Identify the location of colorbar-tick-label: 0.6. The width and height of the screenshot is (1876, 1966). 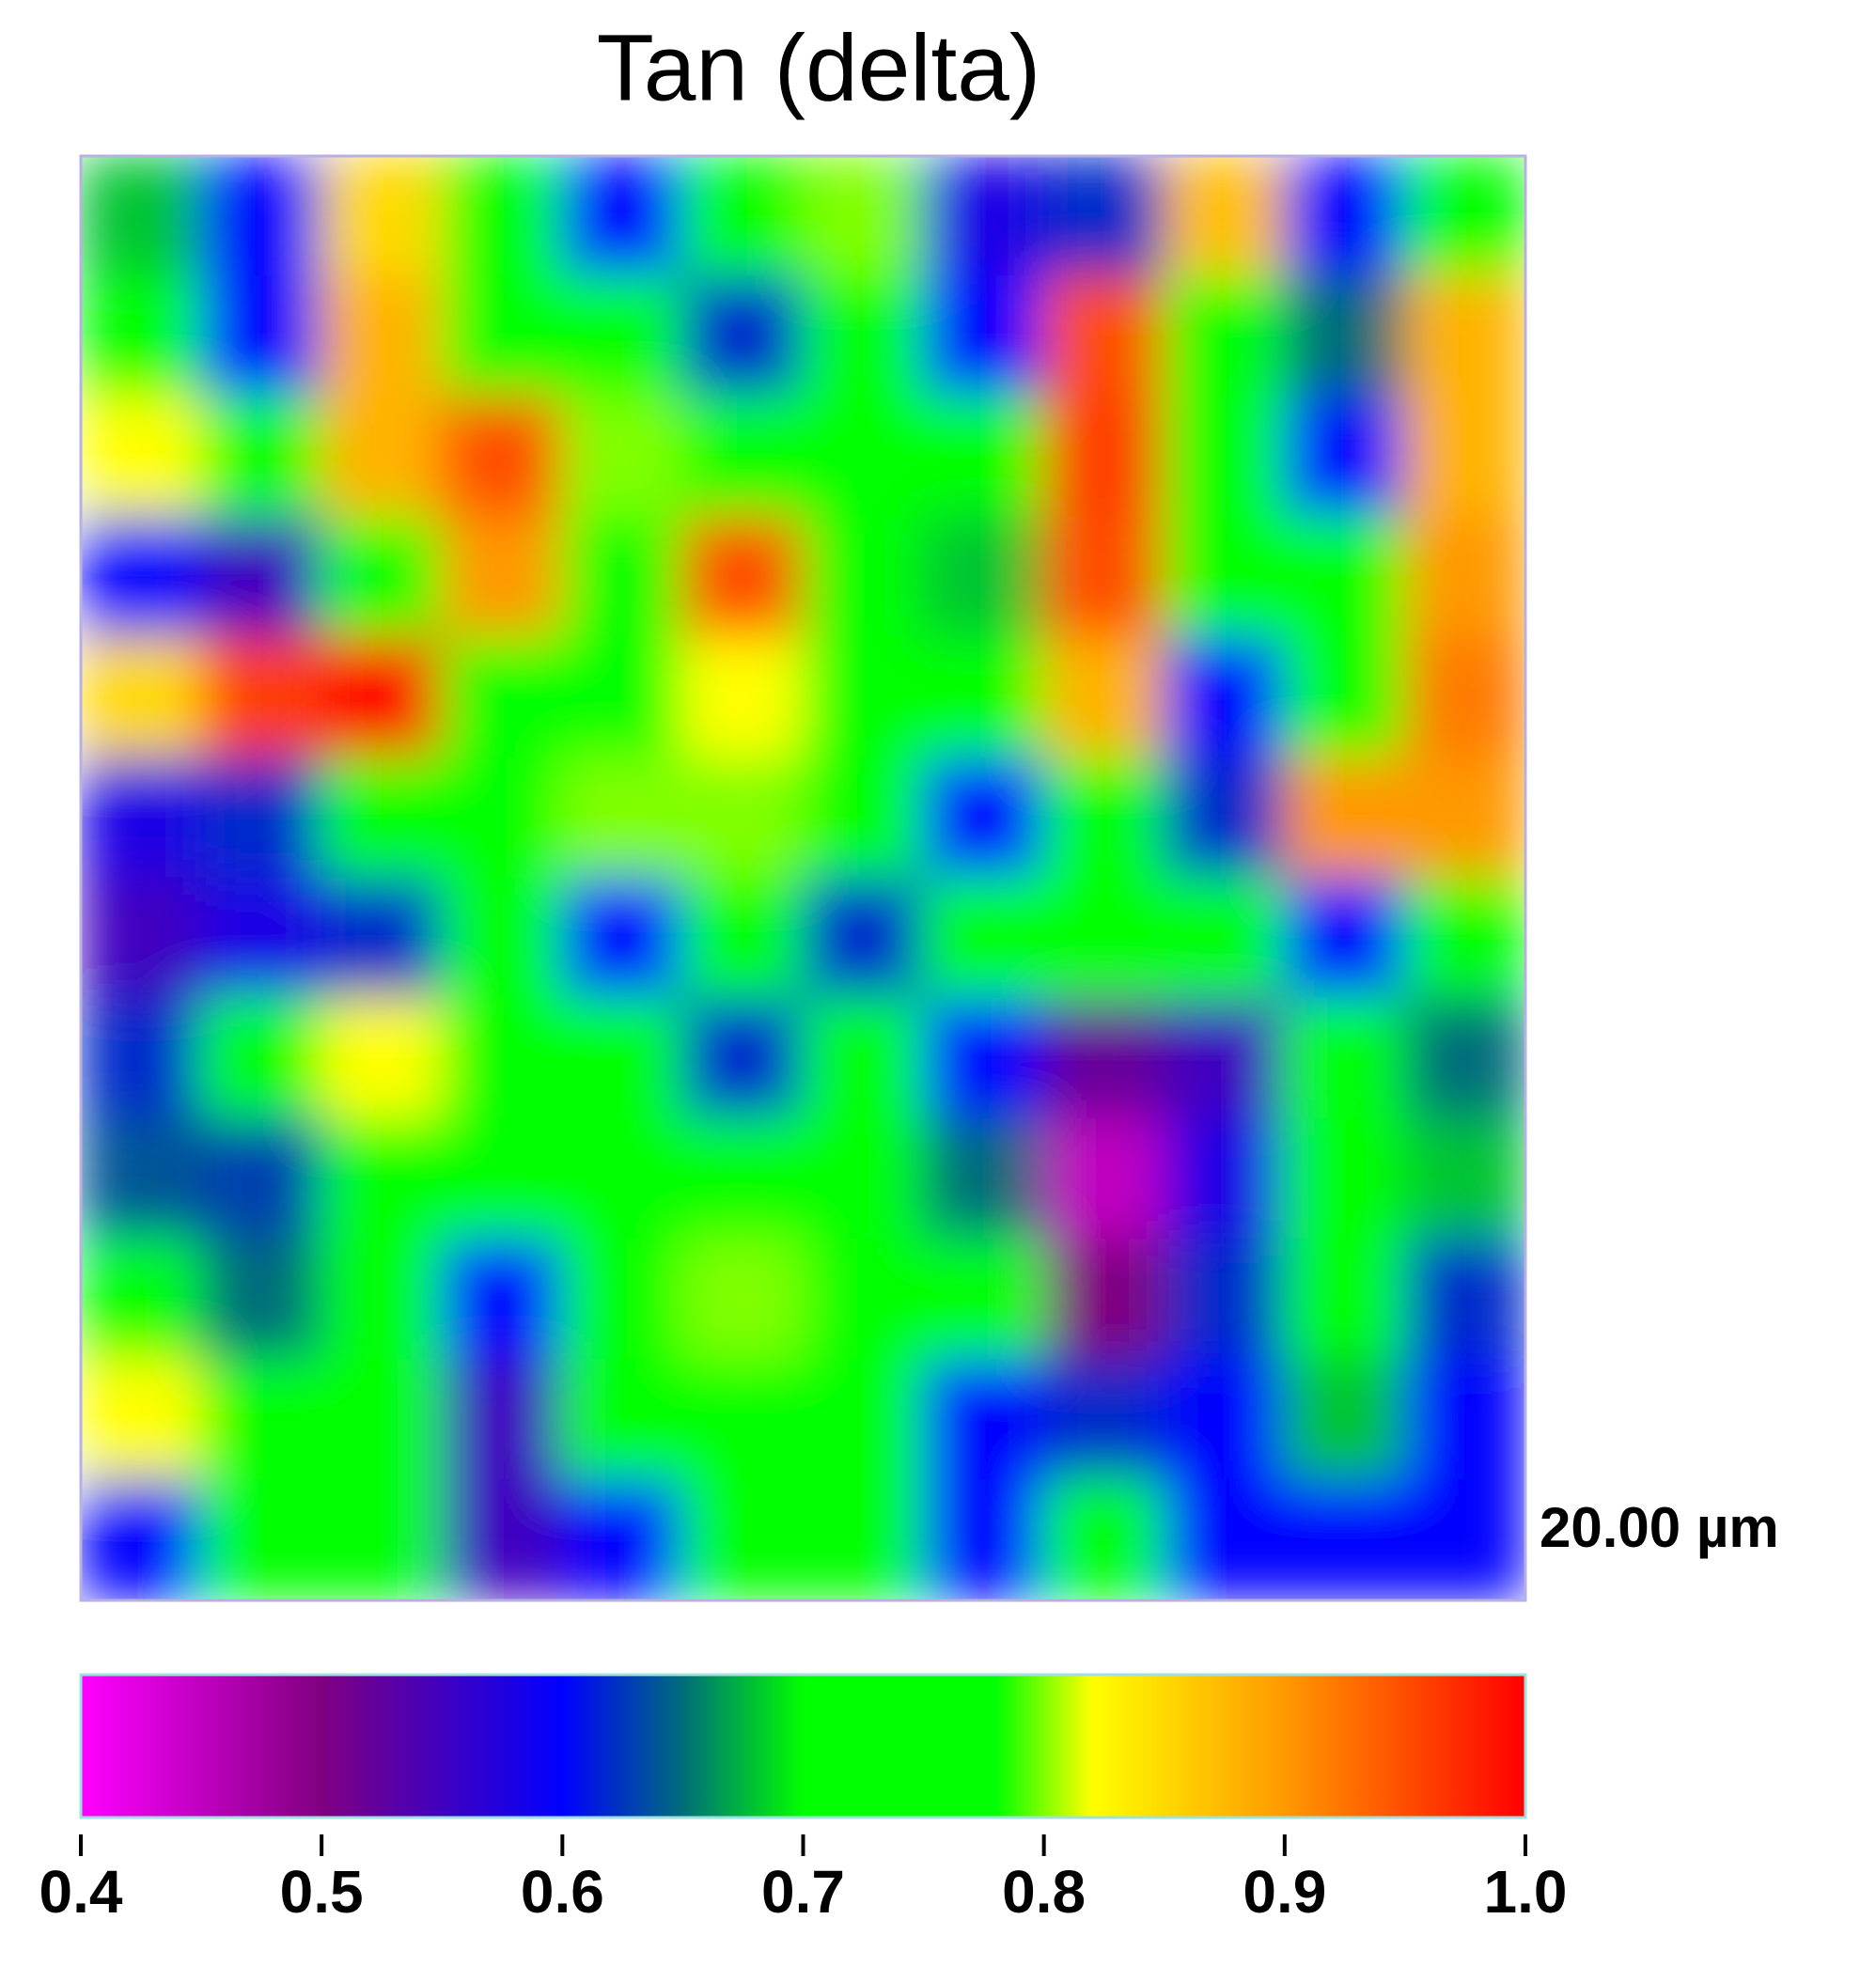
(563, 1892).